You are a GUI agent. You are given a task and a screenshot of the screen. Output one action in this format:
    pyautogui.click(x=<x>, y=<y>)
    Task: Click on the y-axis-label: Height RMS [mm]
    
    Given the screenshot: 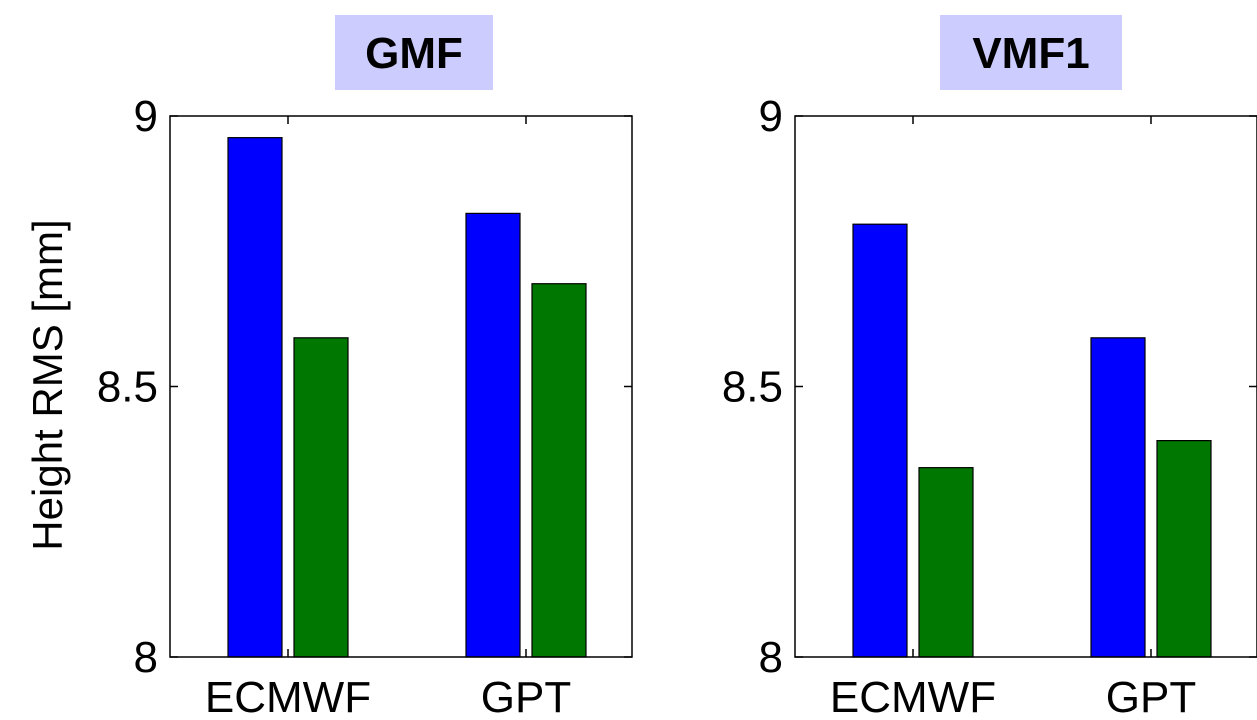 What is the action you would take?
    pyautogui.click(x=47, y=384)
    